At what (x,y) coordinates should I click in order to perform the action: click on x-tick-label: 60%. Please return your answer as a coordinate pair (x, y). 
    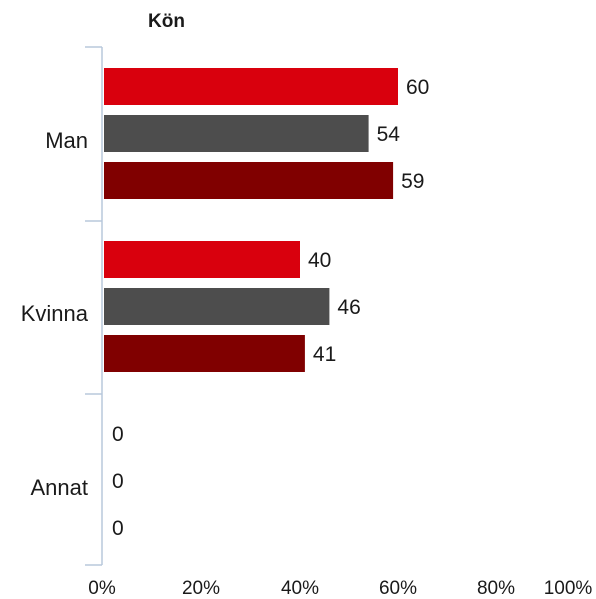
    Looking at the image, I should click on (398, 588).